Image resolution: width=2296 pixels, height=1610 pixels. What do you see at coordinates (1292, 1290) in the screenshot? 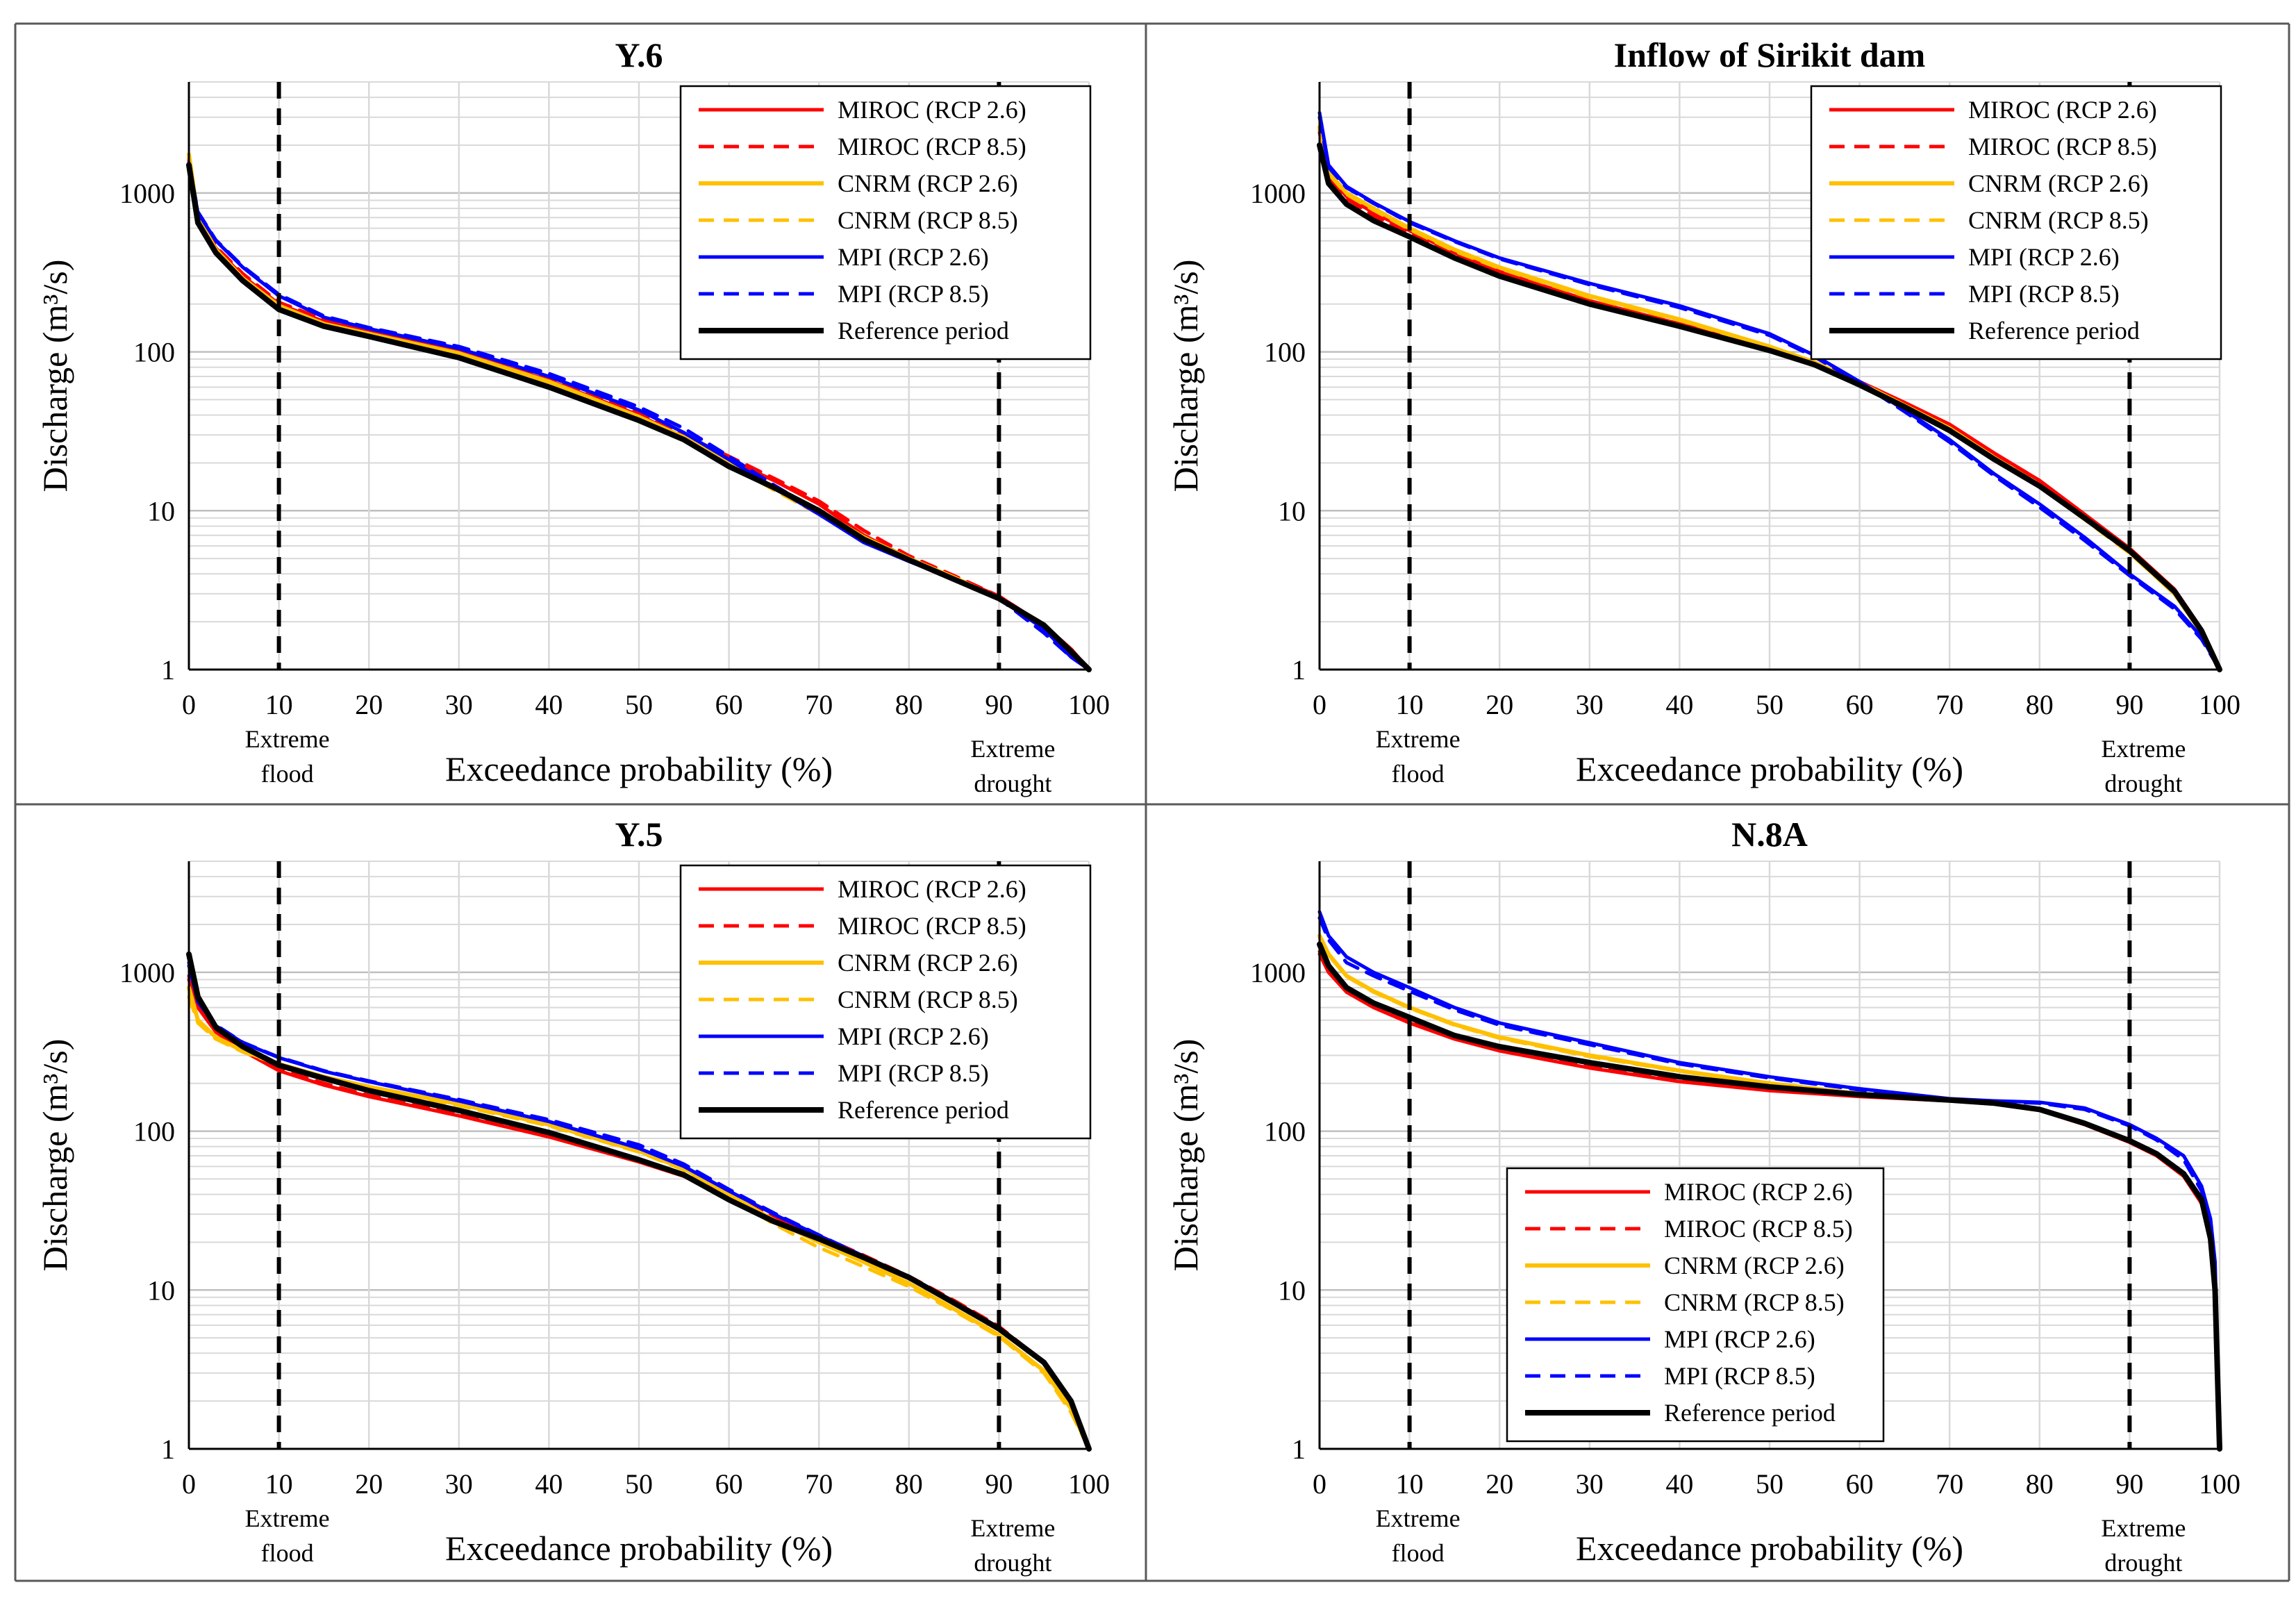
I see `y-tick-label: 10` at bounding box center [1292, 1290].